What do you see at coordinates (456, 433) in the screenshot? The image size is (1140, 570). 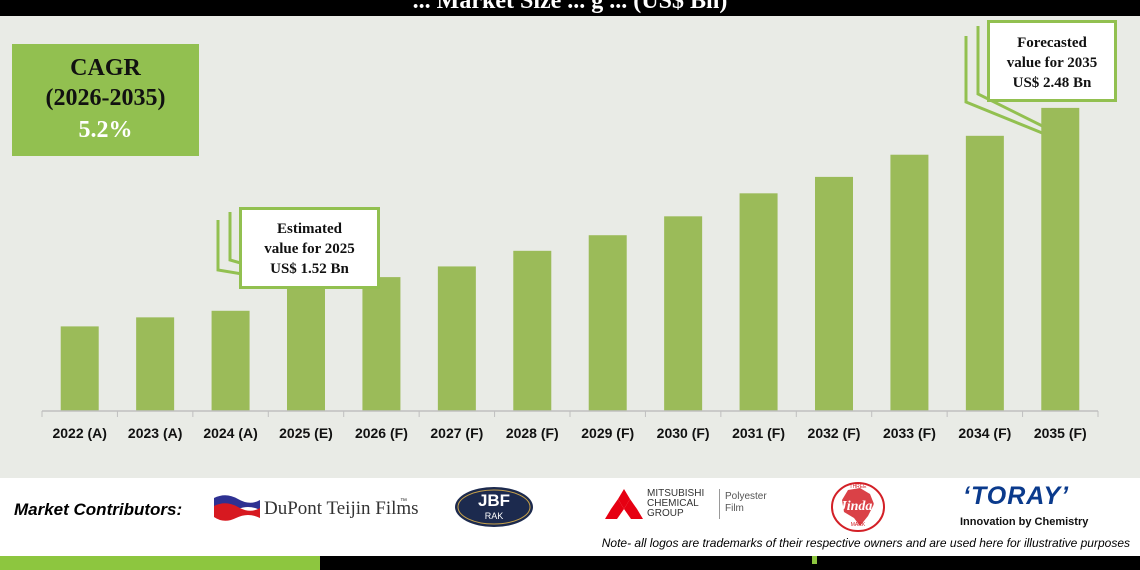 I see `x-tick-label-6: 2027 (F)` at bounding box center [456, 433].